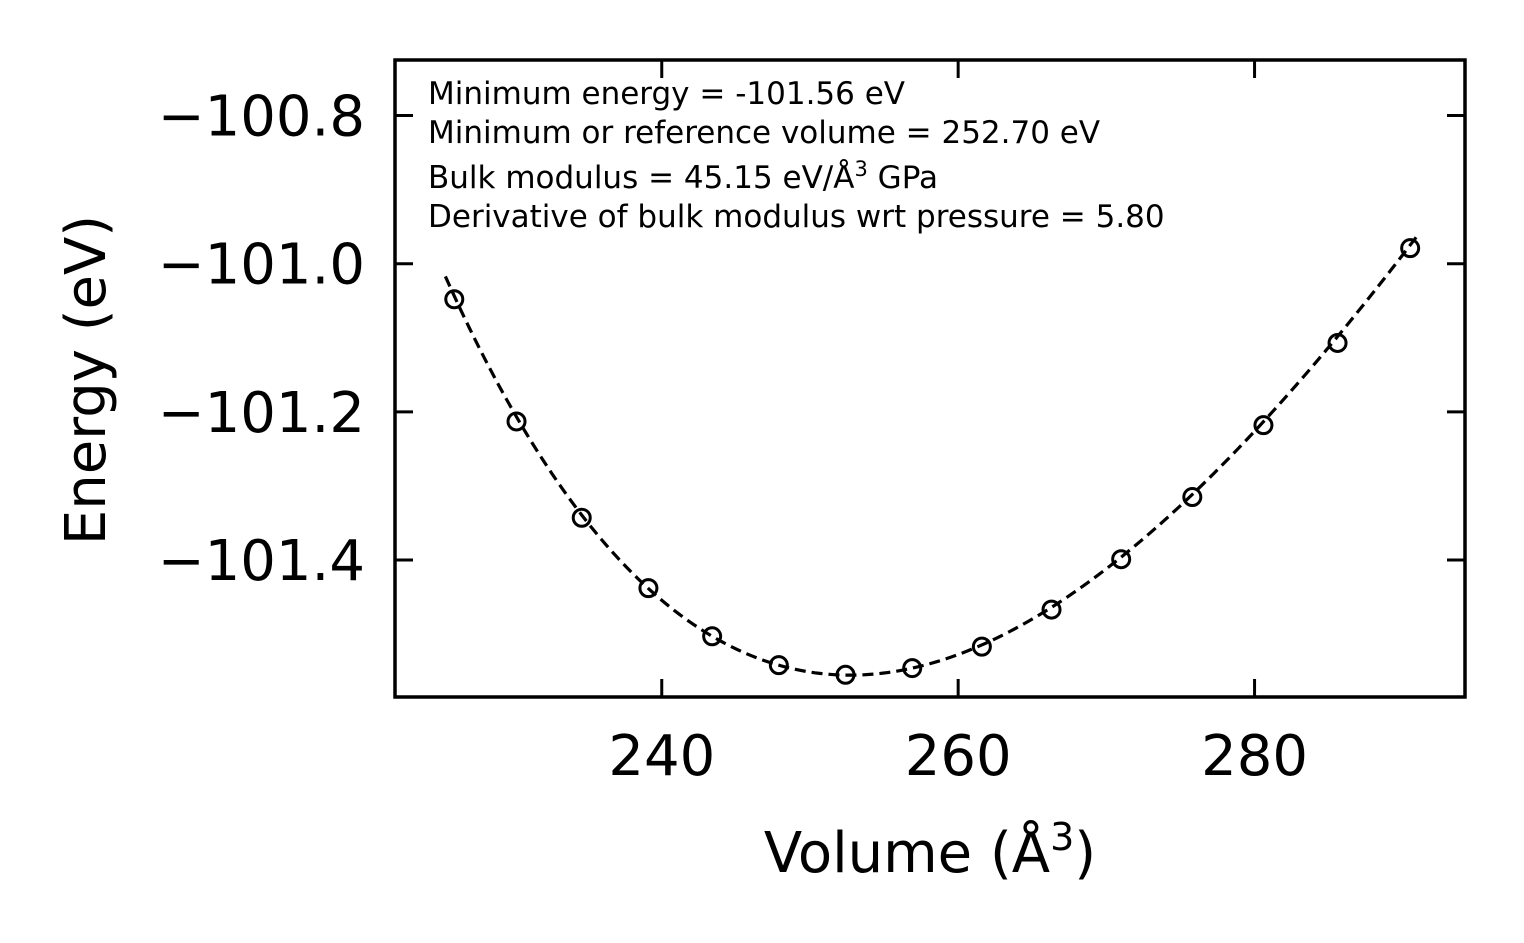 The width and height of the screenshot is (1524, 943). I want to click on x-tick-label: 260, so click(958, 756).